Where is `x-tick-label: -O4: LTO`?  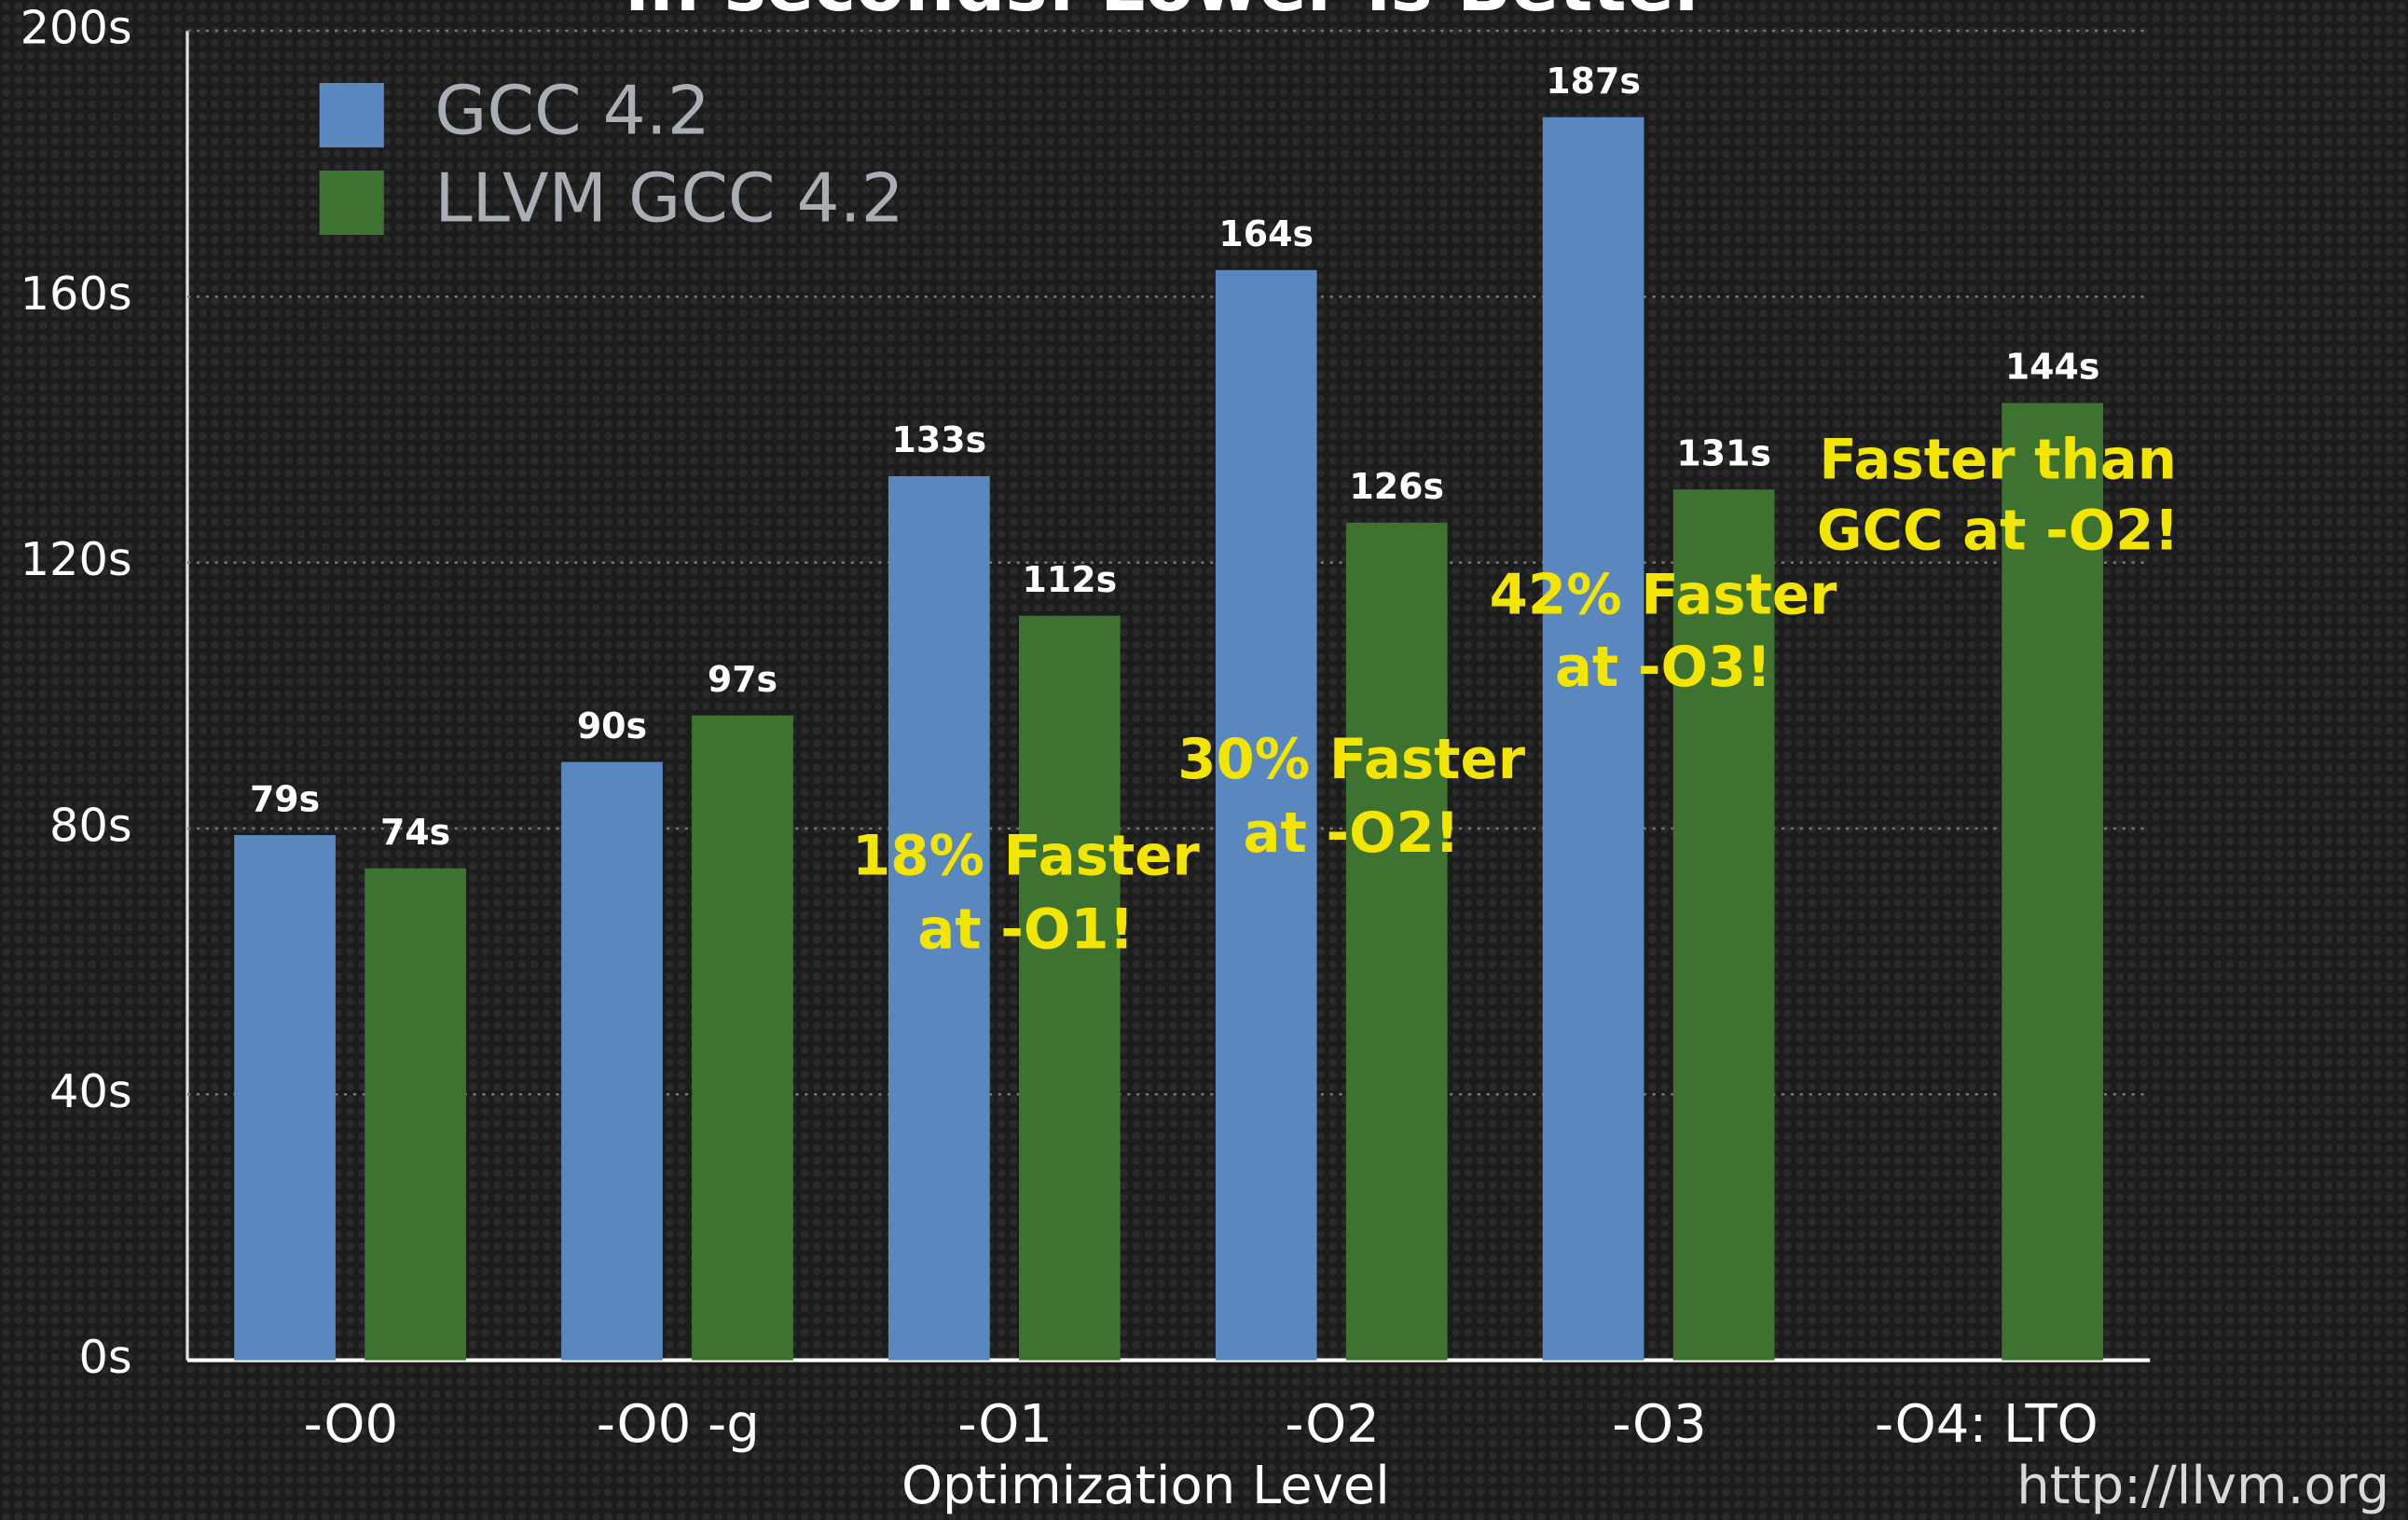 x-tick-label: -O4: LTO is located at coordinates (1986, 1425).